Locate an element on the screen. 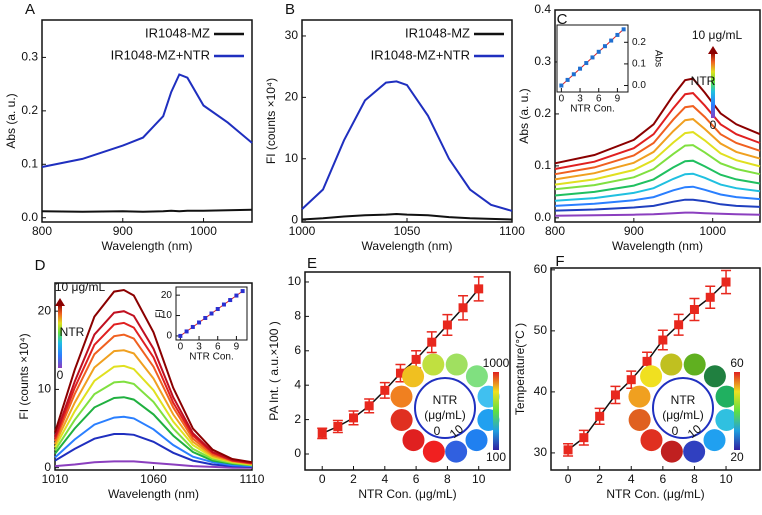 This screenshot has width=762, height=515. panel-label: C is located at coordinates (562, 19).